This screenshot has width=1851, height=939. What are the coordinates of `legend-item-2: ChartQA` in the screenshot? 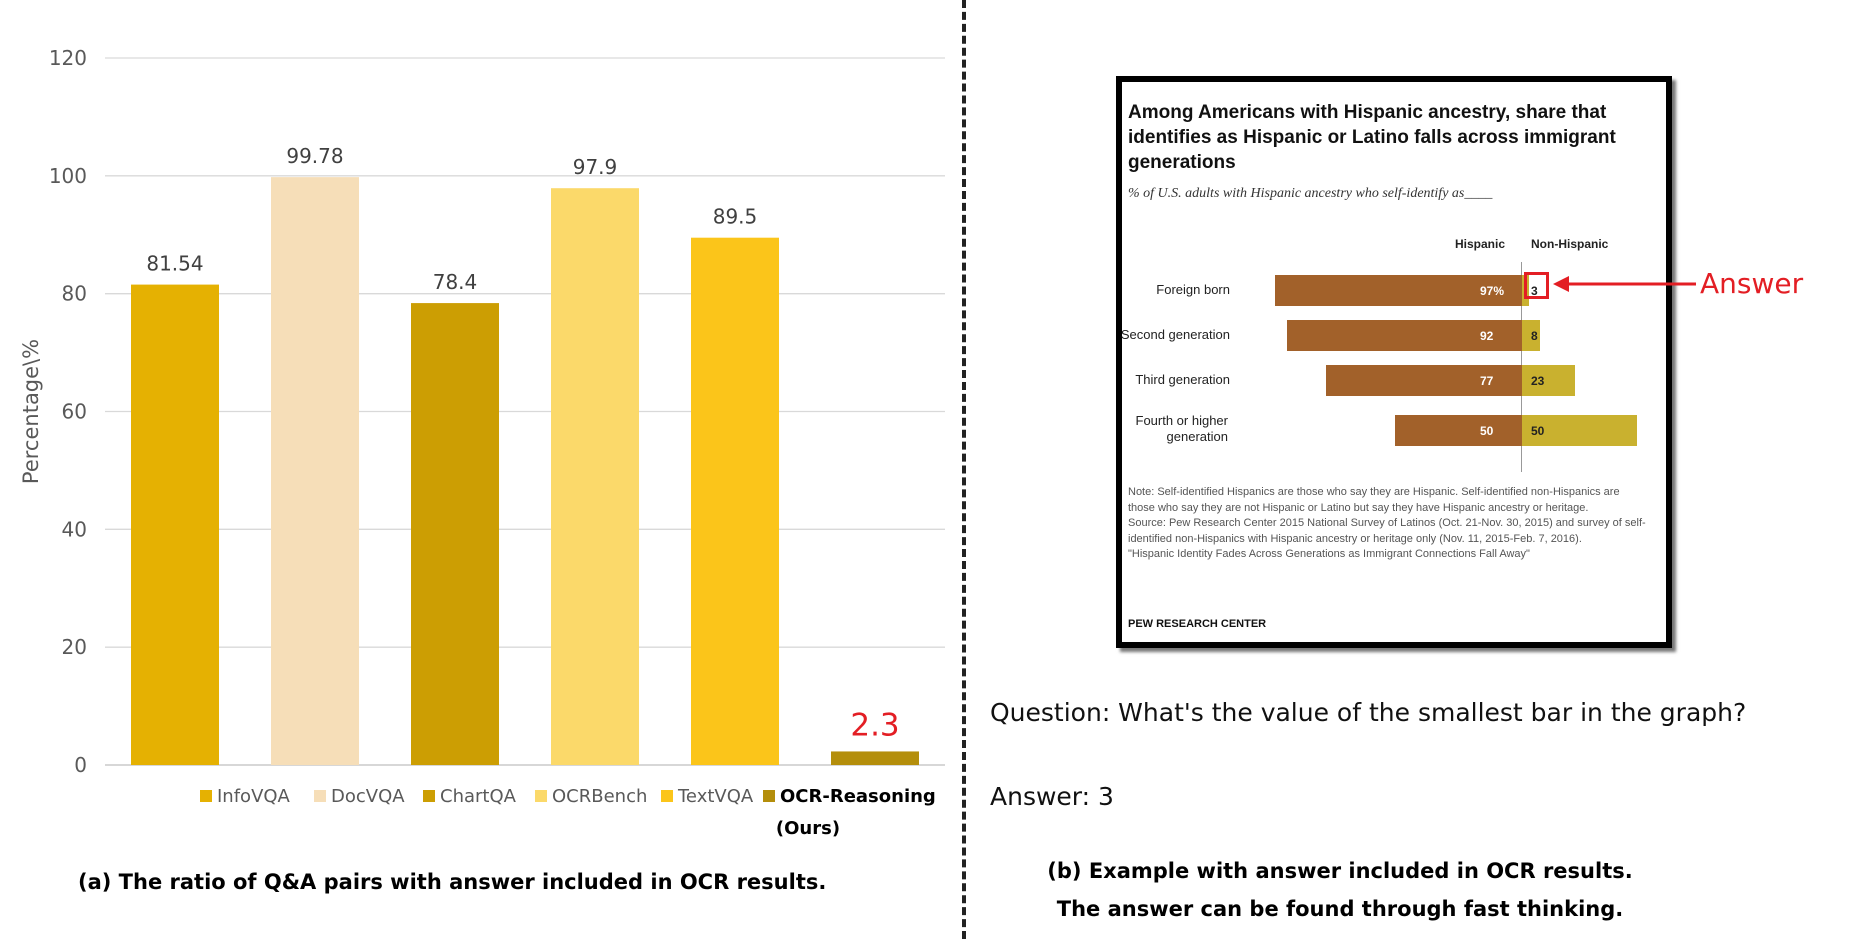 It's located at (478, 796).